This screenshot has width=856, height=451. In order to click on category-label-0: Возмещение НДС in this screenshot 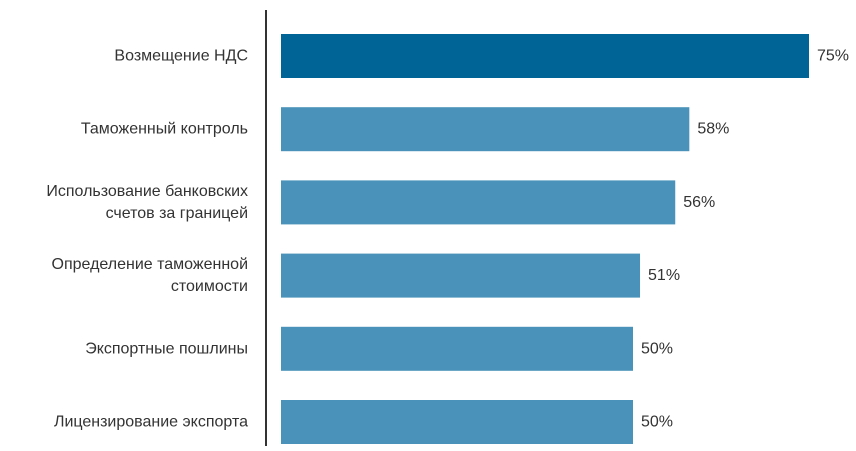, I will do `click(181, 56)`.